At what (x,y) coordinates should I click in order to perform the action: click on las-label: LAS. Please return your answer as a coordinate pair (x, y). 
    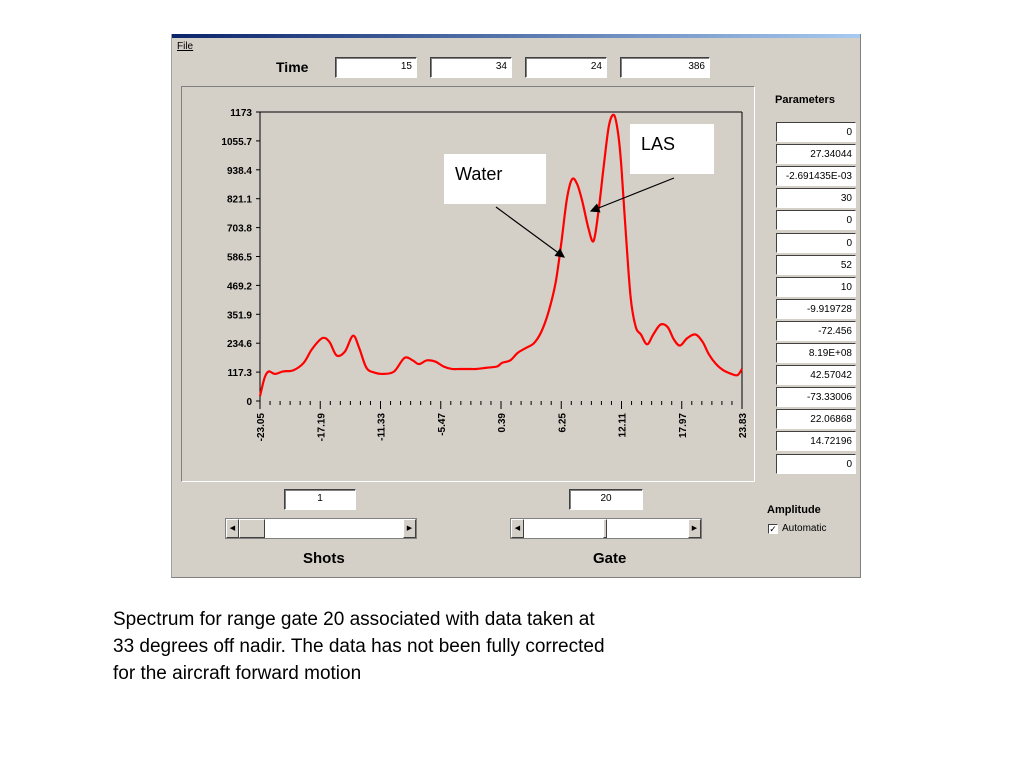
    Looking at the image, I should click on (658, 144).